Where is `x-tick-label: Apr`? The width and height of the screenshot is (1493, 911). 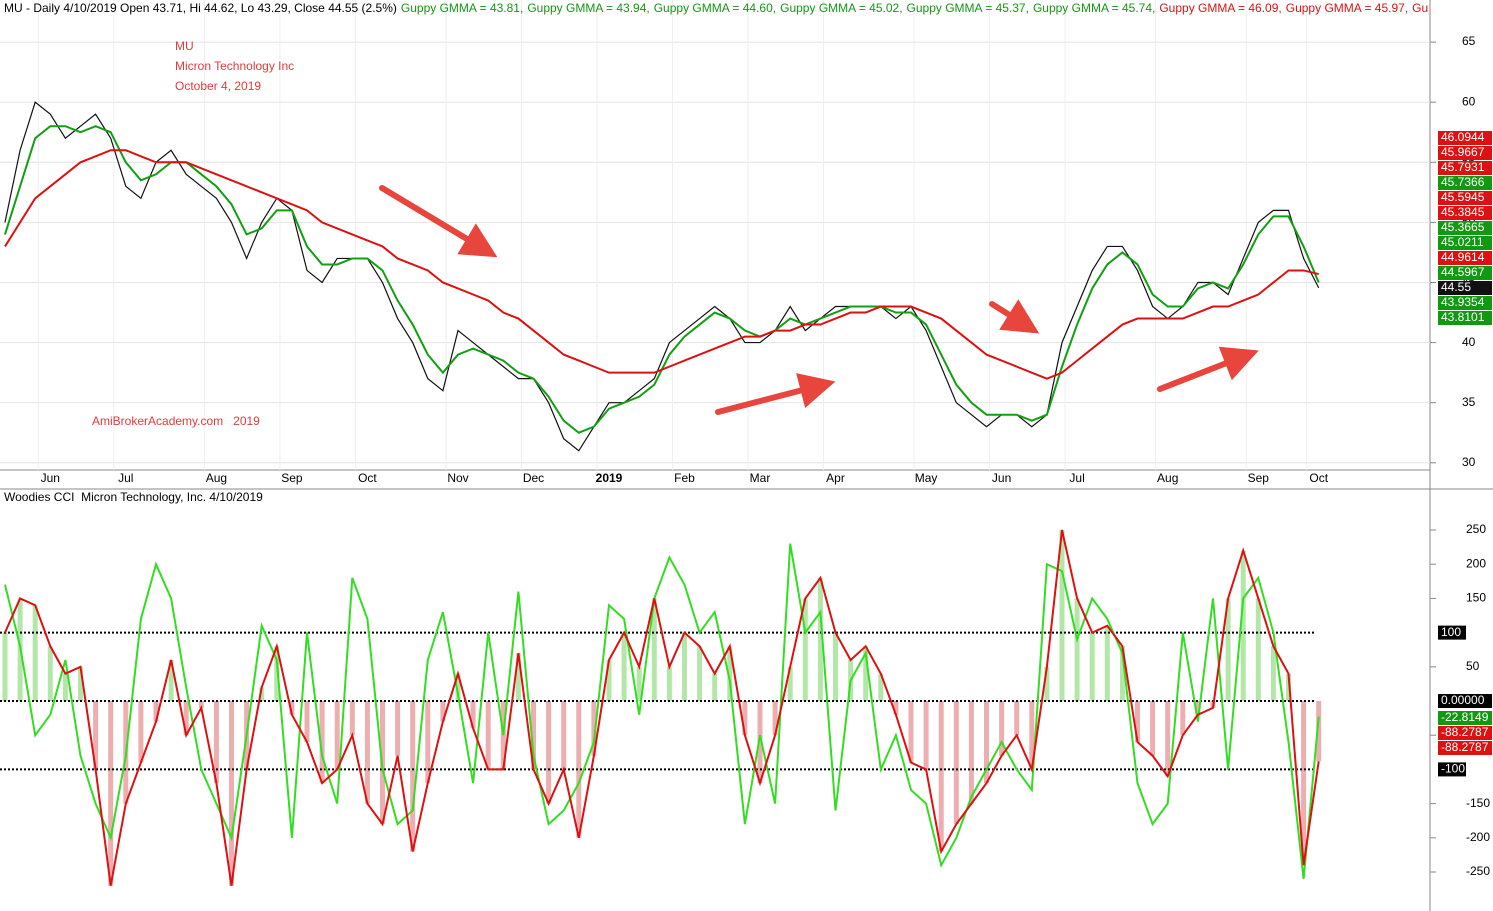 x-tick-label: Apr is located at coordinates (835, 478).